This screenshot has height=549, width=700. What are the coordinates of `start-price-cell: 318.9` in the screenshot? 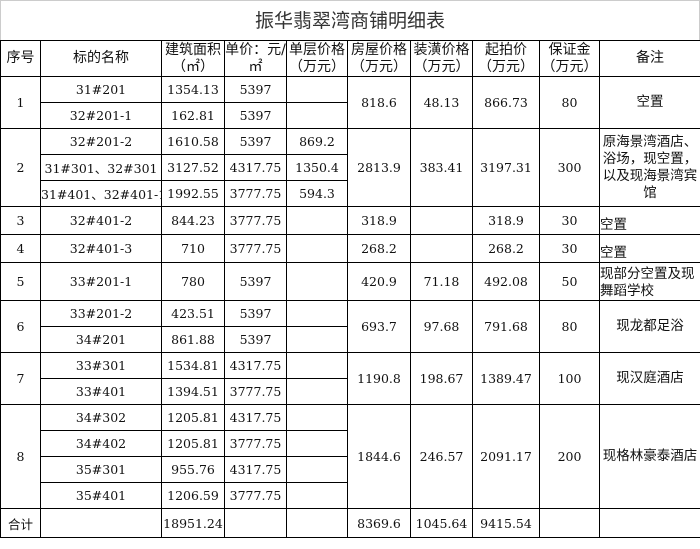 It's located at (506, 220).